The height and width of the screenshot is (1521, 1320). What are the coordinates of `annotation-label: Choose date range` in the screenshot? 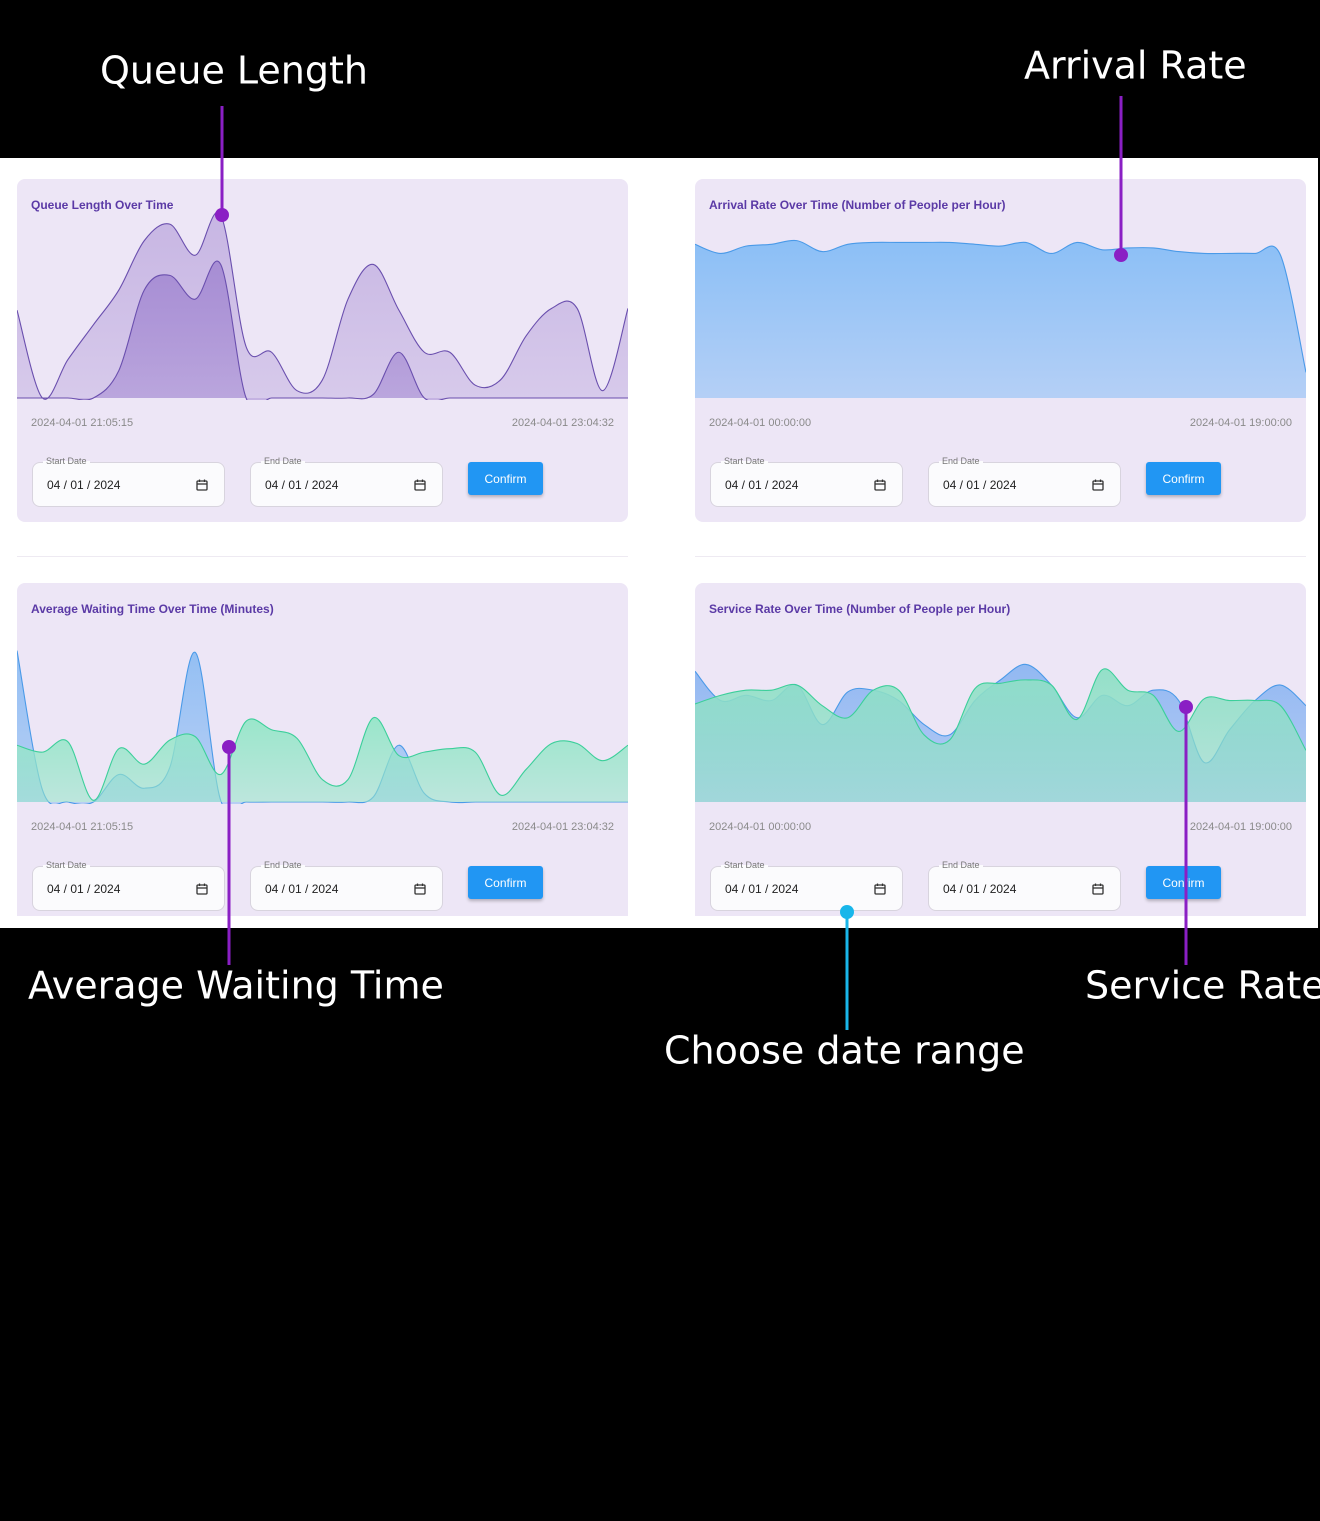 It's located at (844, 1051).